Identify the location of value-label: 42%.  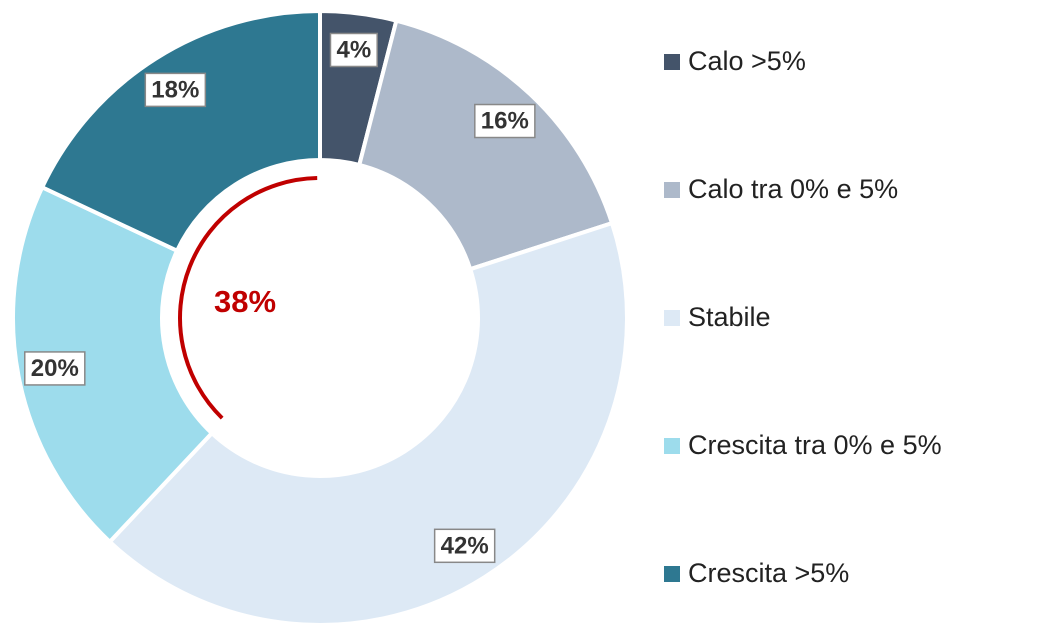
(465, 545).